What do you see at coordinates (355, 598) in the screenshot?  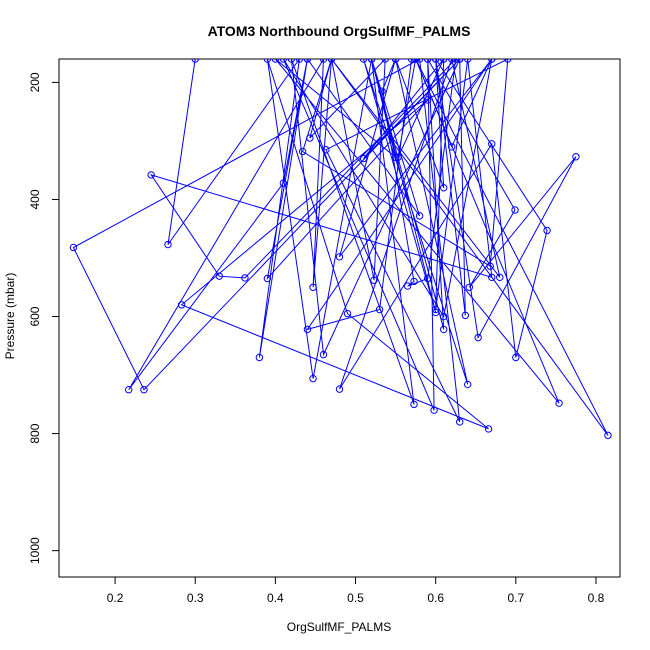 I see `x-tick-label: 0.5` at bounding box center [355, 598].